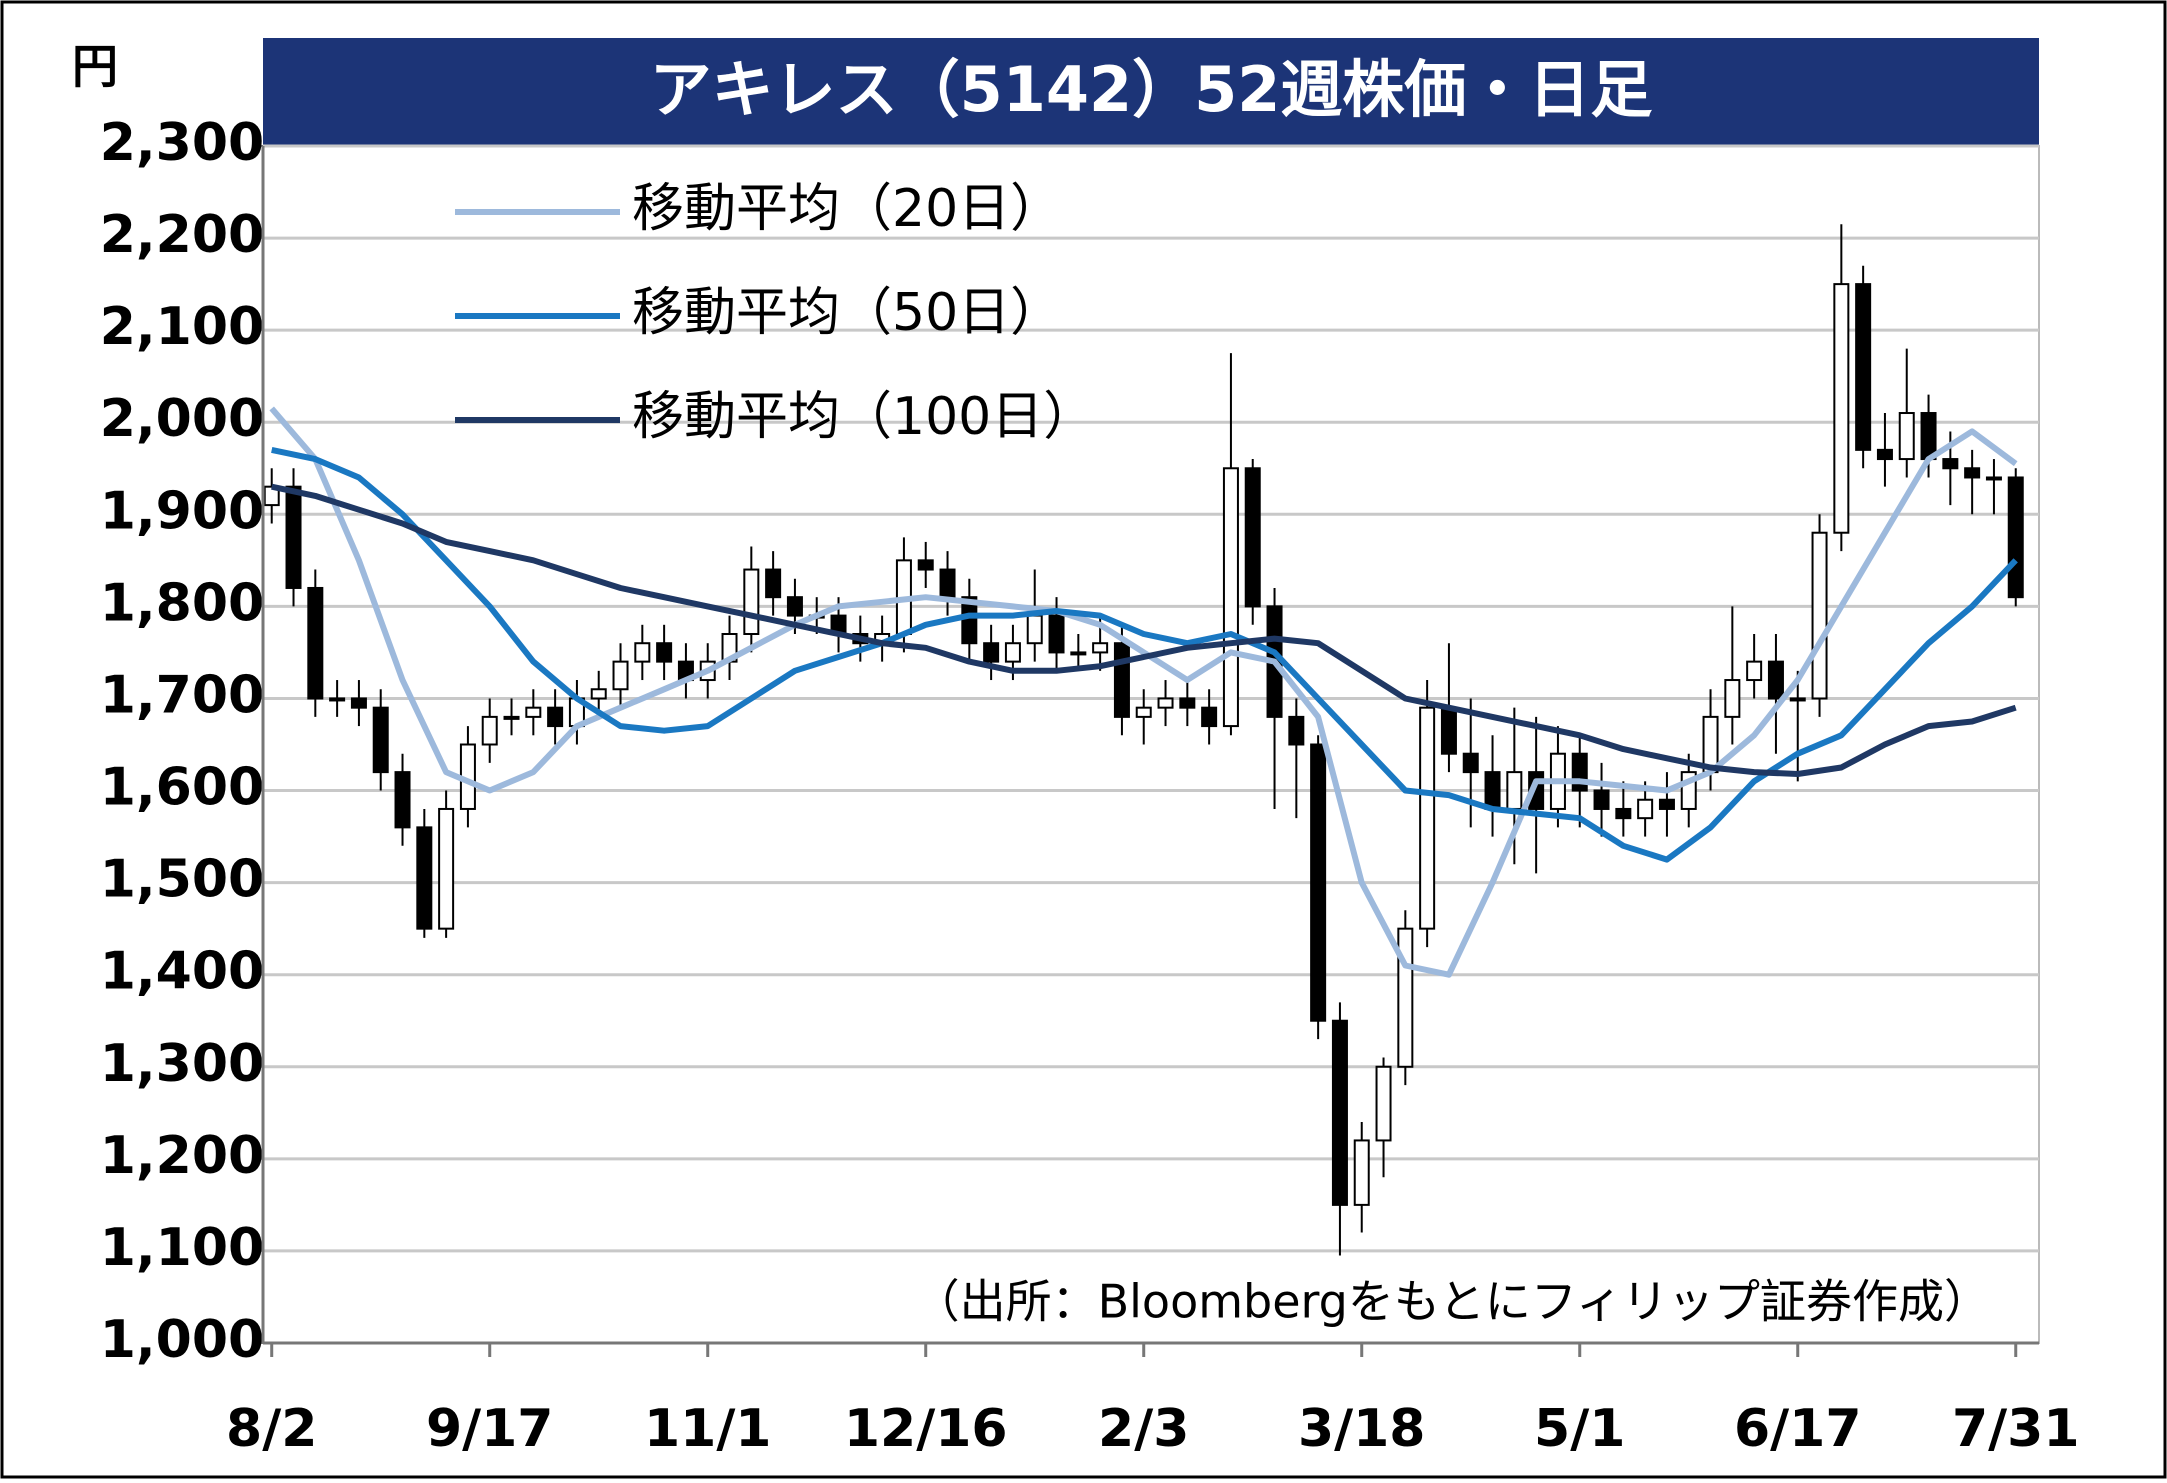 Image resolution: width=2167 pixels, height=1483 pixels. What do you see at coordinates (1579, 1429) in the screenshot?
I see `x-tick-label: 5/1` at bounding box center [1579, 1429].